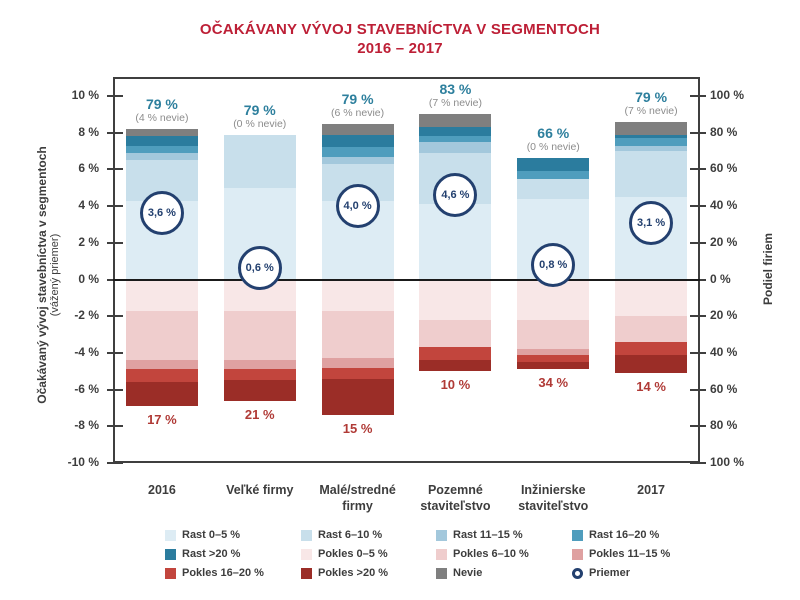  What do you see at coordinates (577, 573) in the screenshot?
I see `legend-circle-swatch` at bounding box center [577, 573].